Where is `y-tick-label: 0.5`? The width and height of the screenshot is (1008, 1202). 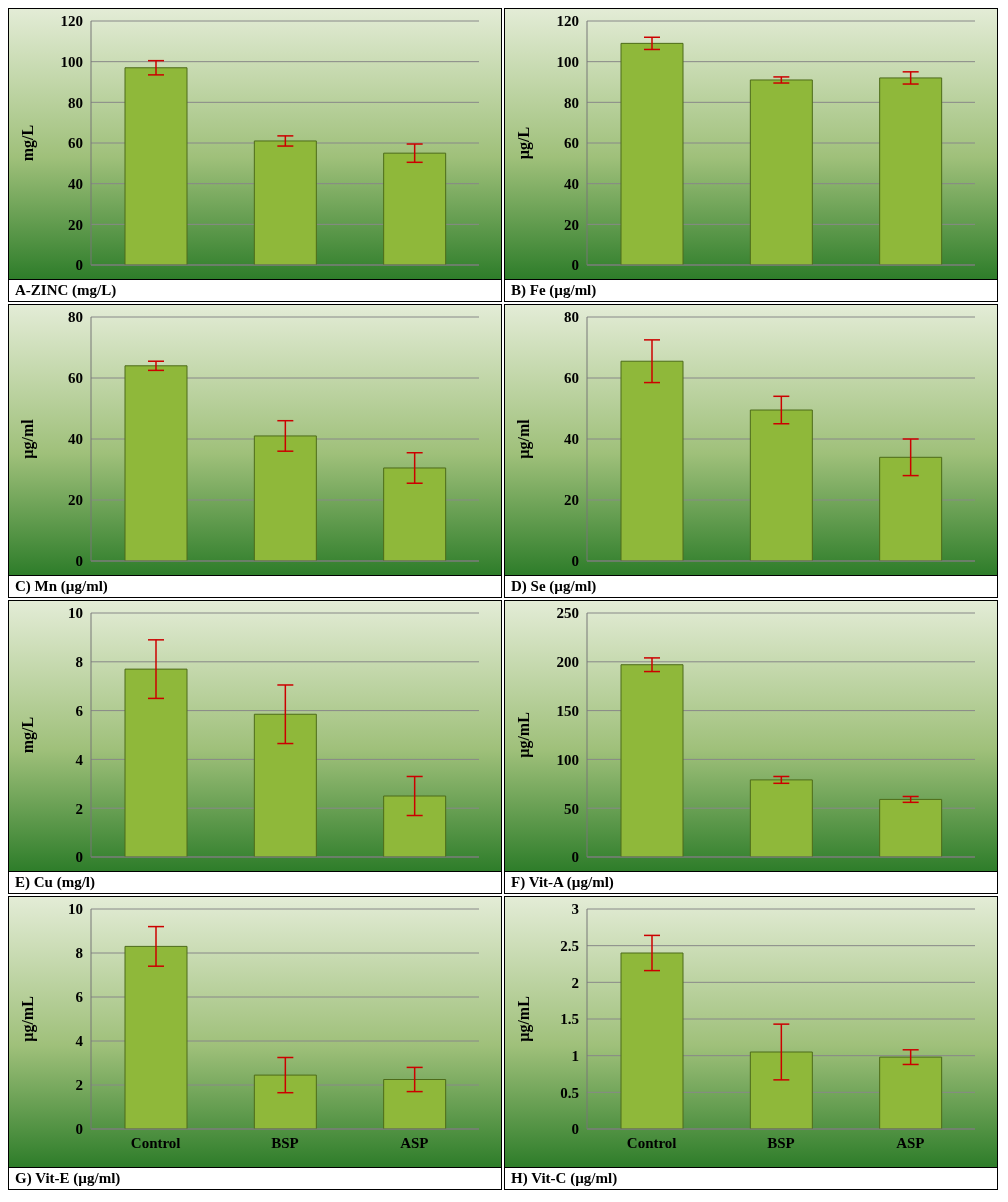 y-tick-label: 0.5 is located at coordinates (569, 1092).